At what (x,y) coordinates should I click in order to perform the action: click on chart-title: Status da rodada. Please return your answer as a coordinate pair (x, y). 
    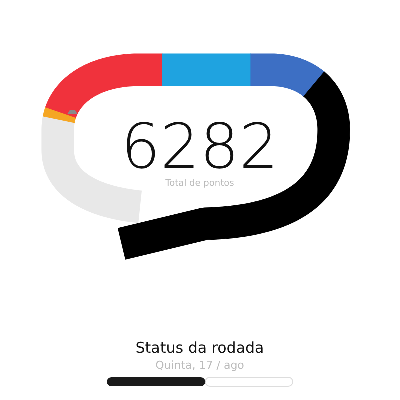
    Looking at the image, I should click on (200, 348).